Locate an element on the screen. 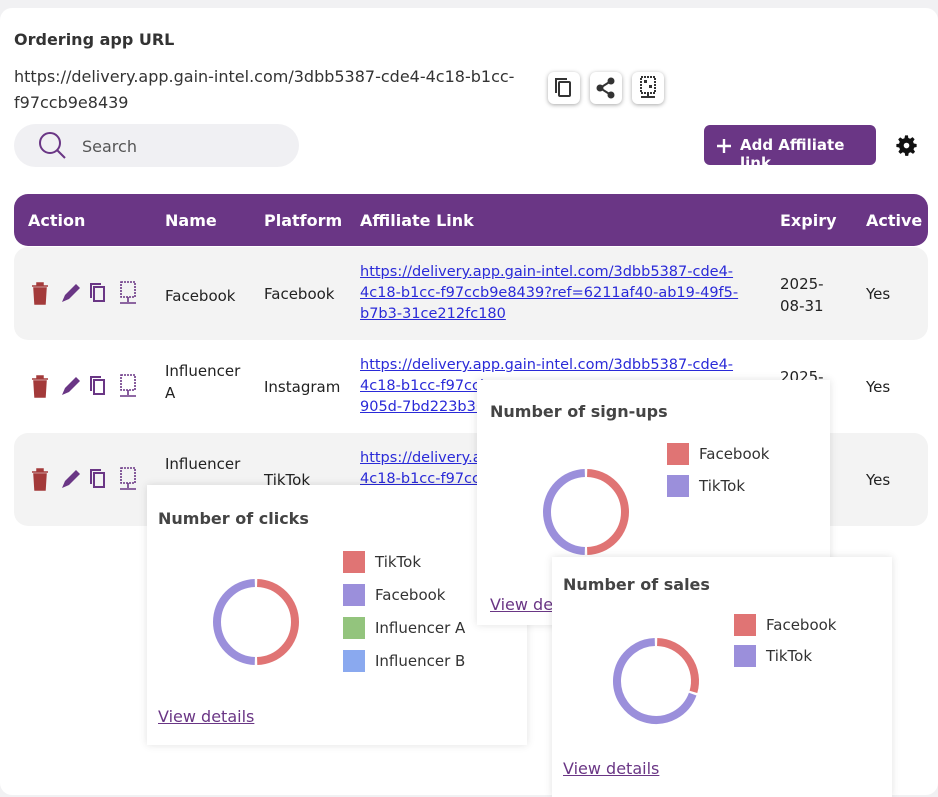 This screenshot has width=938, height=797. expiry-line: 2025- is located at coordinates (802, 284).